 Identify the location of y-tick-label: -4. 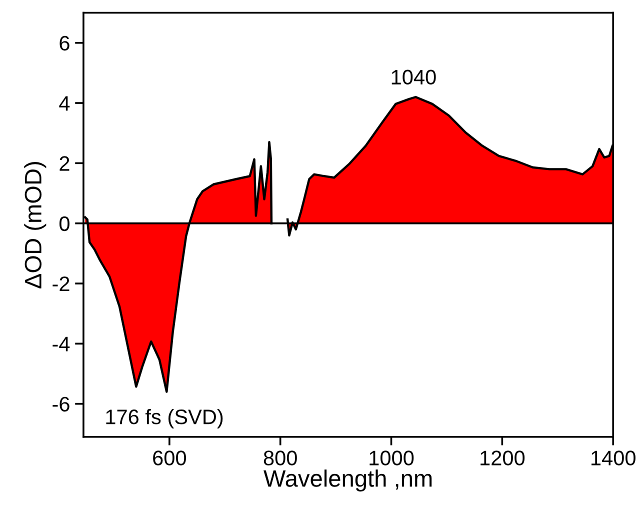
(61, 344).